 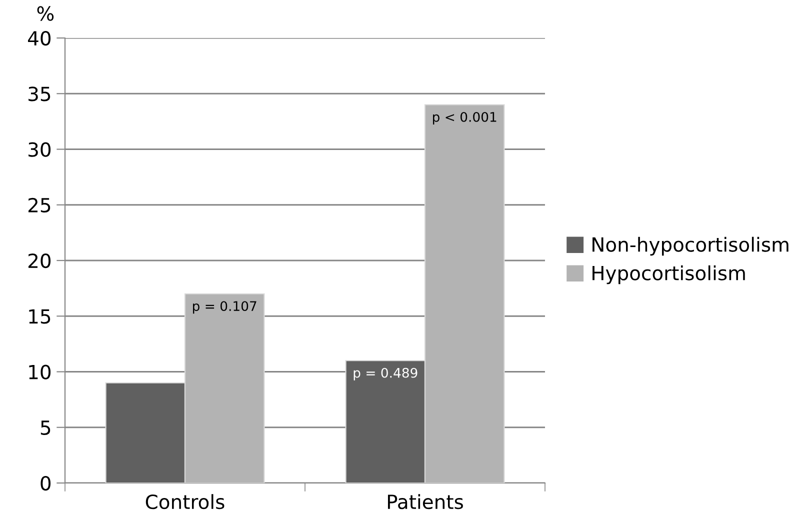 What do you see at coordinates (40, 372) in the screenshot?
I see `y-tick-label: 10` at bounding box center [40, 372].